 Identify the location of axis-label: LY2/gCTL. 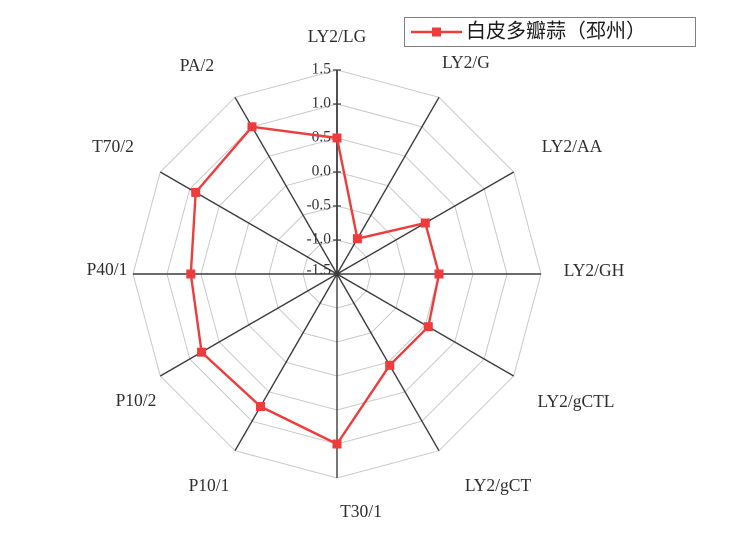
(576, 401).